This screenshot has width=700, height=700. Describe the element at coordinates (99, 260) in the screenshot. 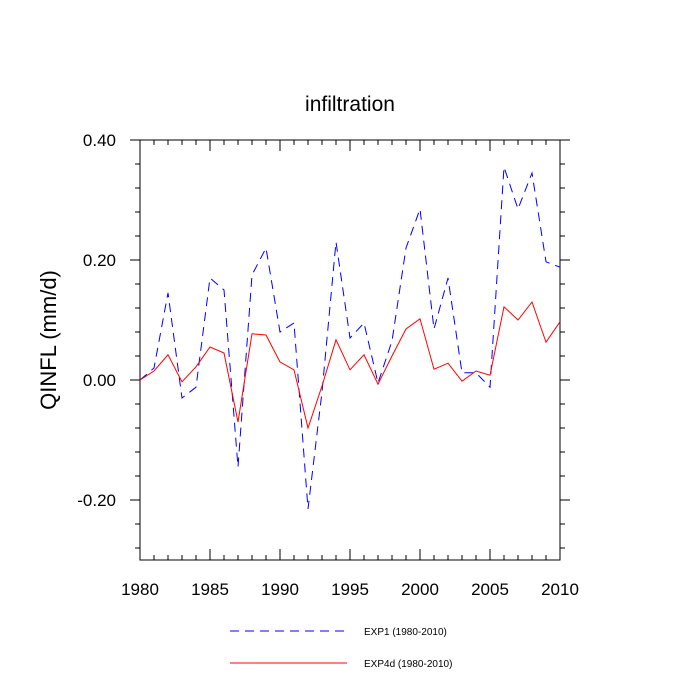

I see `y-tick-label: 0.20` at that location.